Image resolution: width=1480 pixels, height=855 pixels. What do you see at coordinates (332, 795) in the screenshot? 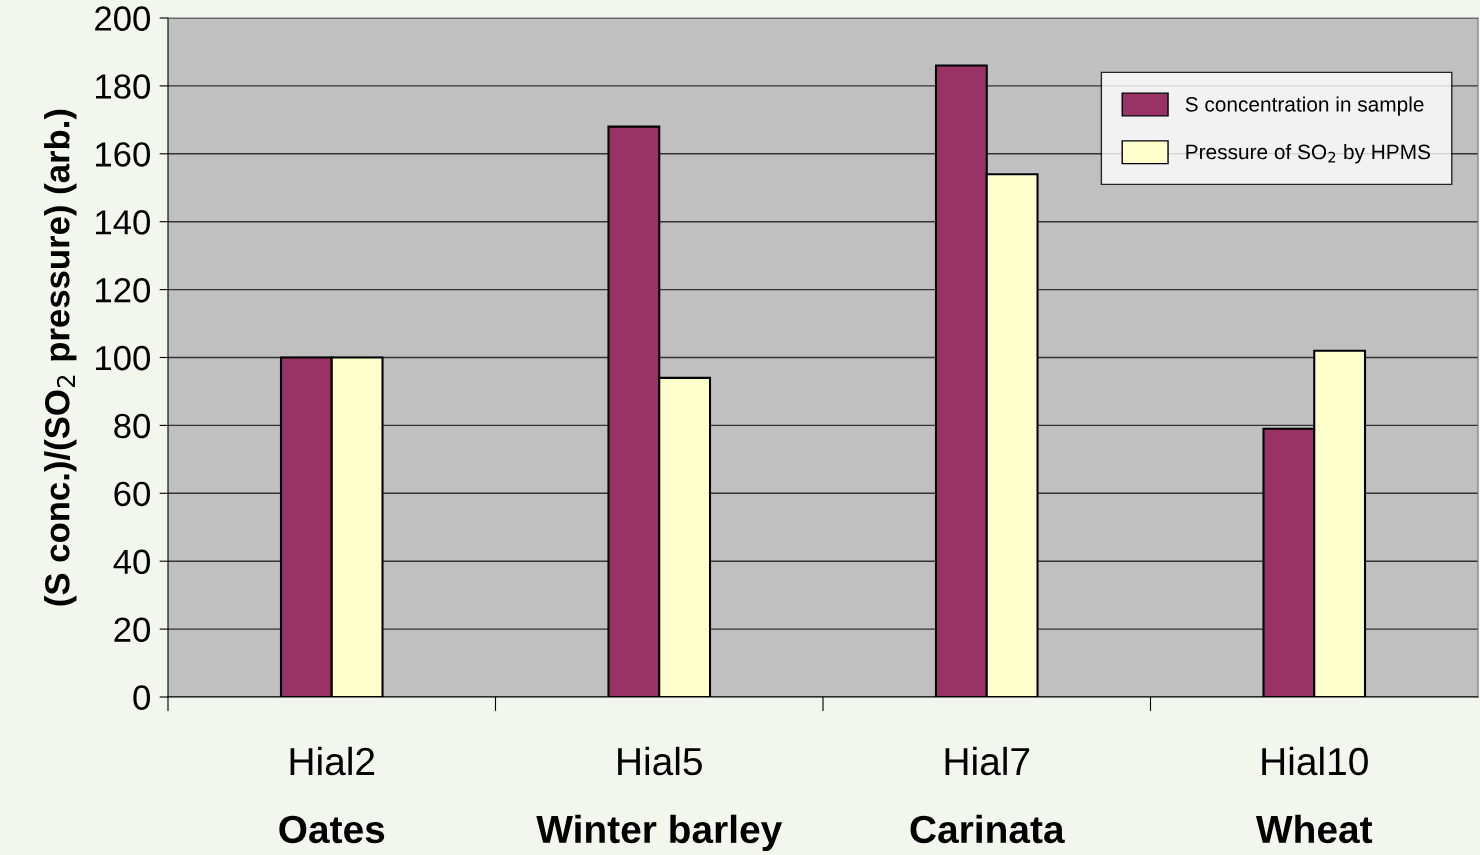
I see `x-tick-label: Hial2 Oates` at bounding box center [332, 795].